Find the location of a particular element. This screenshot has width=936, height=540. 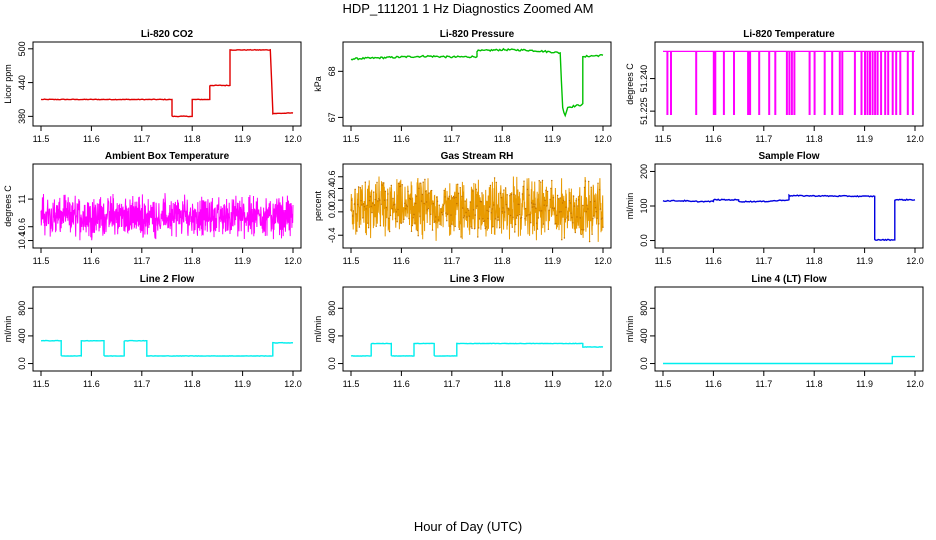

chart-title: Ambient Box Temperature is located at coordinates (167, 156).